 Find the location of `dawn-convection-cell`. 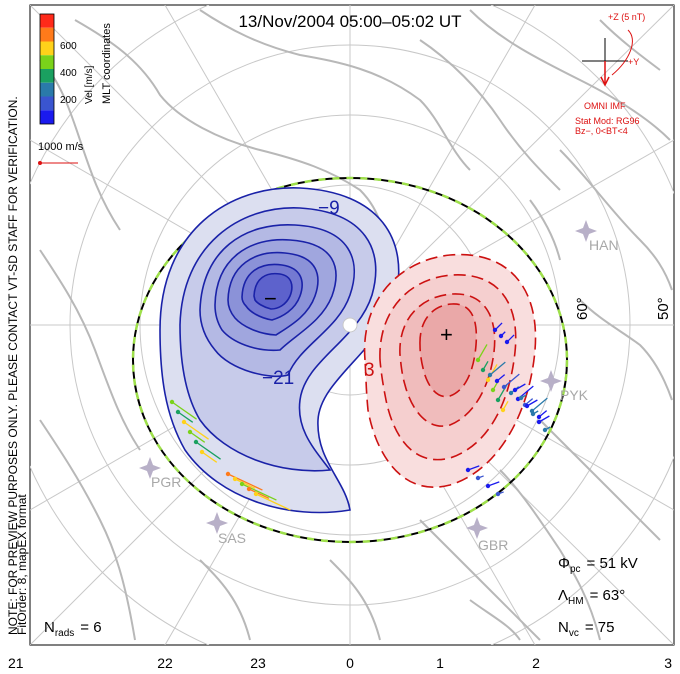

dawn-convection-cell is located at coordinates (450, 370).